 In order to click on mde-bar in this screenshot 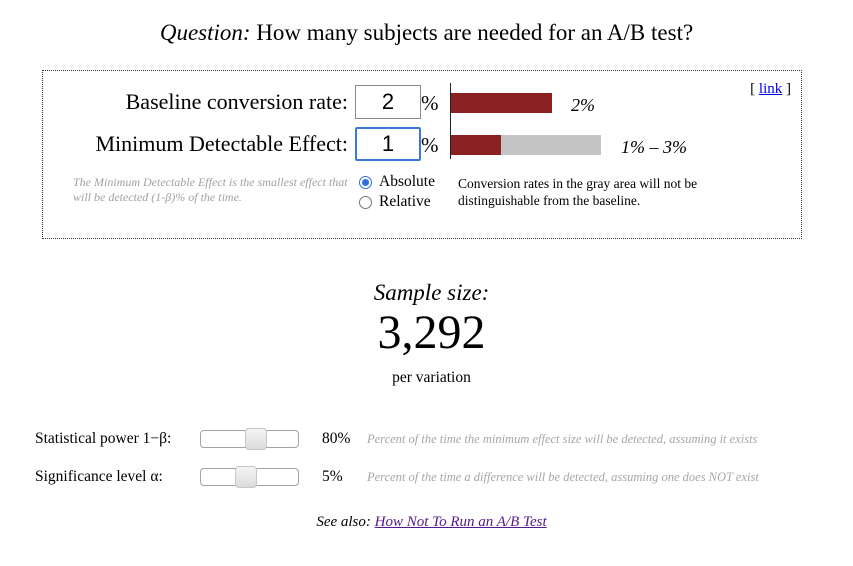, I will do `click(526, 145)`.